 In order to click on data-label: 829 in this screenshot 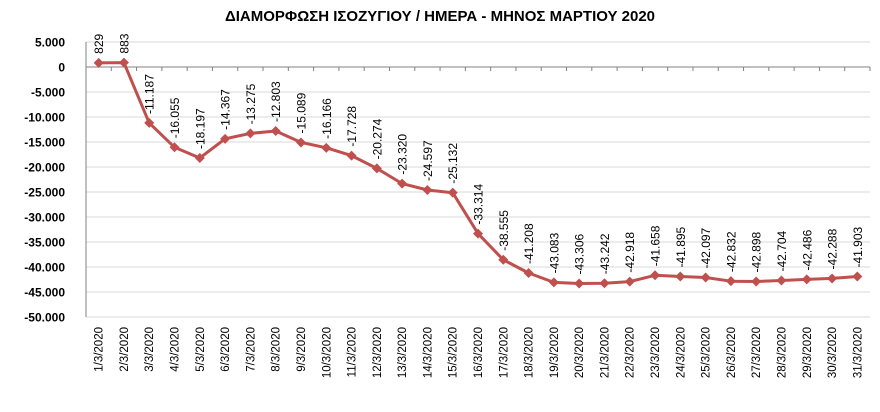, I will do `click(99, 44)`.